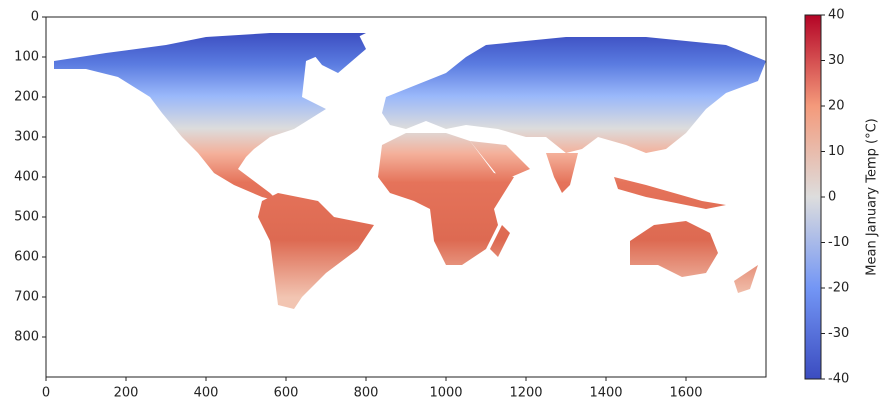 This screenshot has height=410, width=891. Describe the element at coordinates (316, 251) in the screenshot. I see `south-america` at that location.